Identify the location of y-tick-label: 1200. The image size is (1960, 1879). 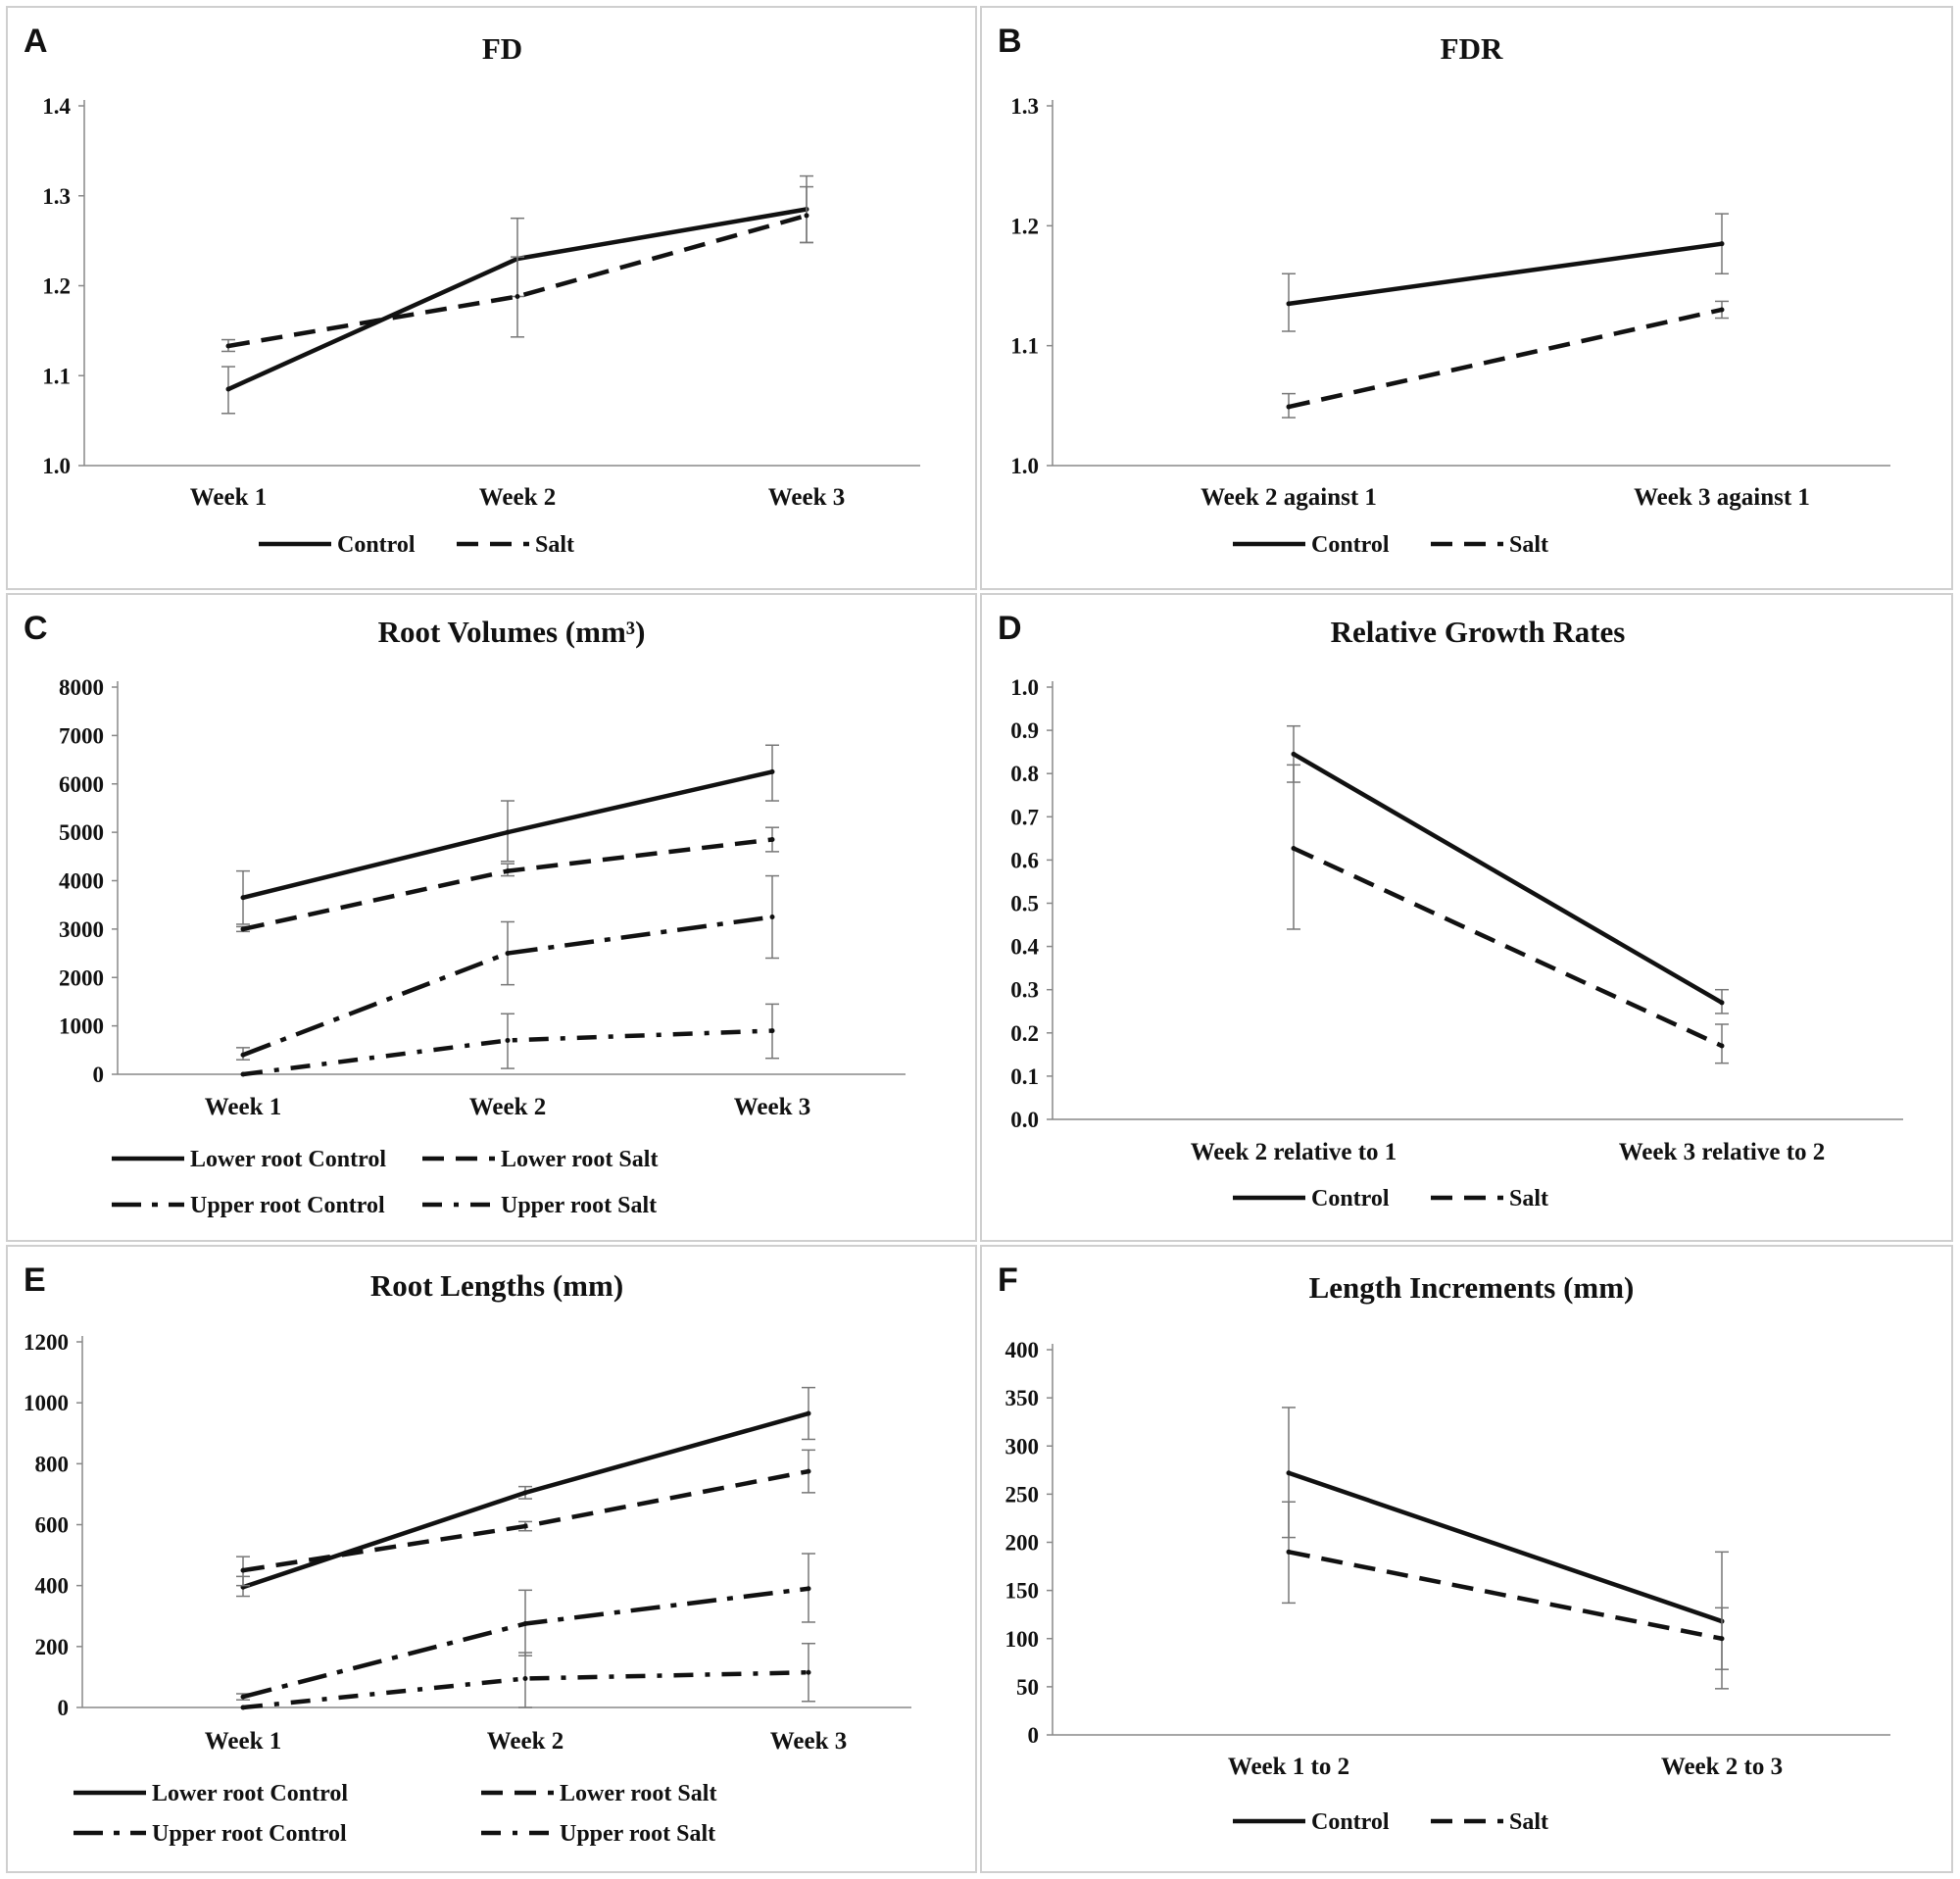
(47, 1342).